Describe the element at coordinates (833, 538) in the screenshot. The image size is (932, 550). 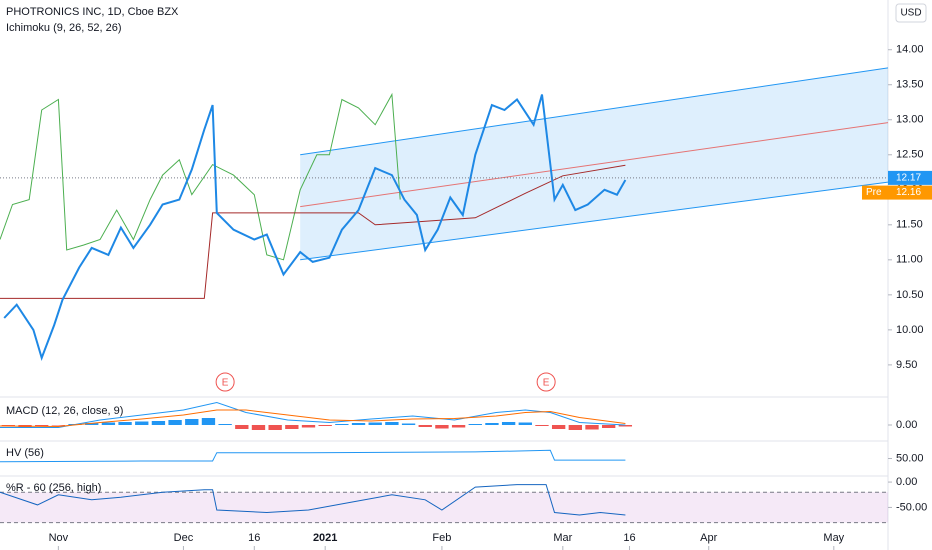
I see `x-tick-label: May` at that location.